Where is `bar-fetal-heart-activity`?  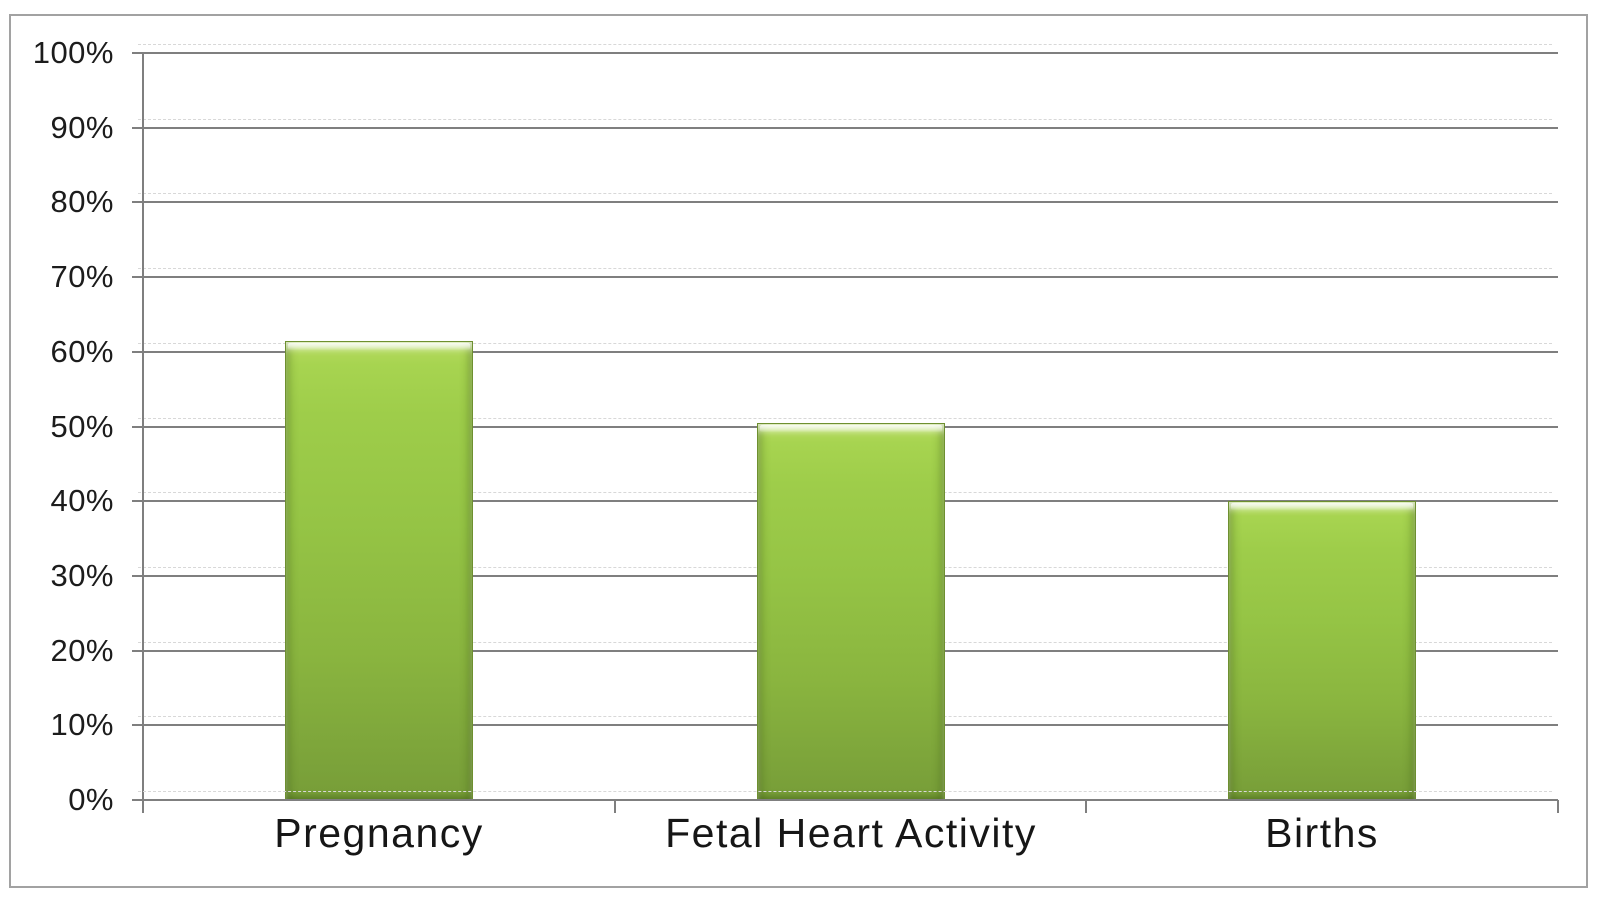 bar-fetal-heart-activity is located at coordinates (851, 611).